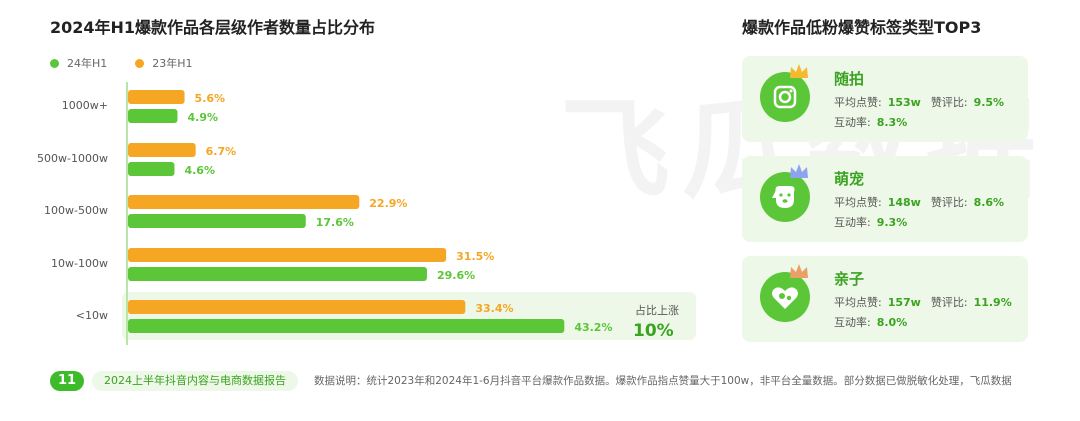 The height and width of the screenshot is (421, 1080). What do you see at coordinates (210, 98) in the screenshot?
I see `data-label: 5.6%` at bounding box center [210, 98].